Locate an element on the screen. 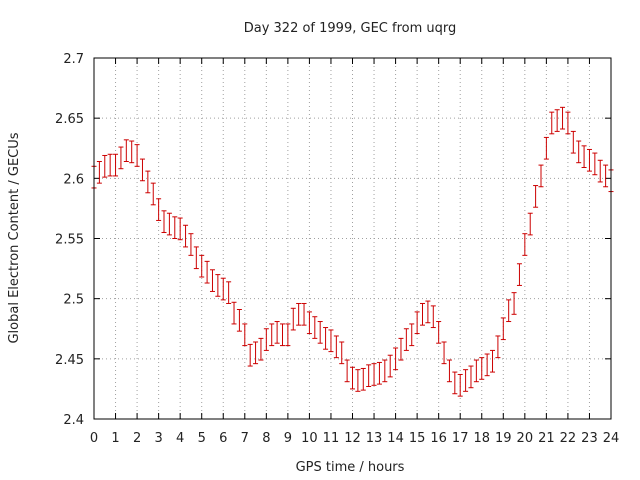 This screenshot has width=640, height=480. x-axis-label: GPS time / hours is located at coordinates (350, 467).